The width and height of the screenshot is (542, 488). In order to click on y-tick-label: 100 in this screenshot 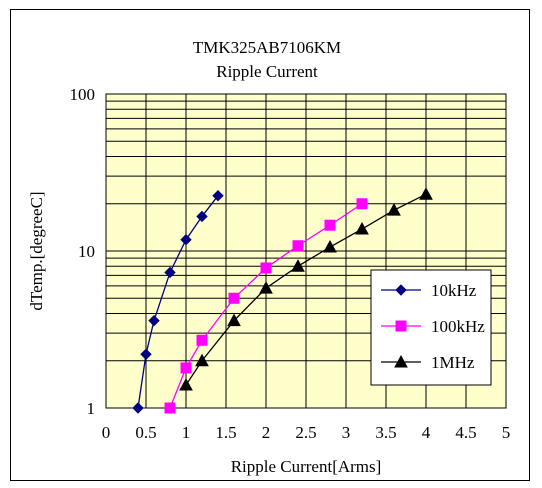, I will do `click(83, 94)`.